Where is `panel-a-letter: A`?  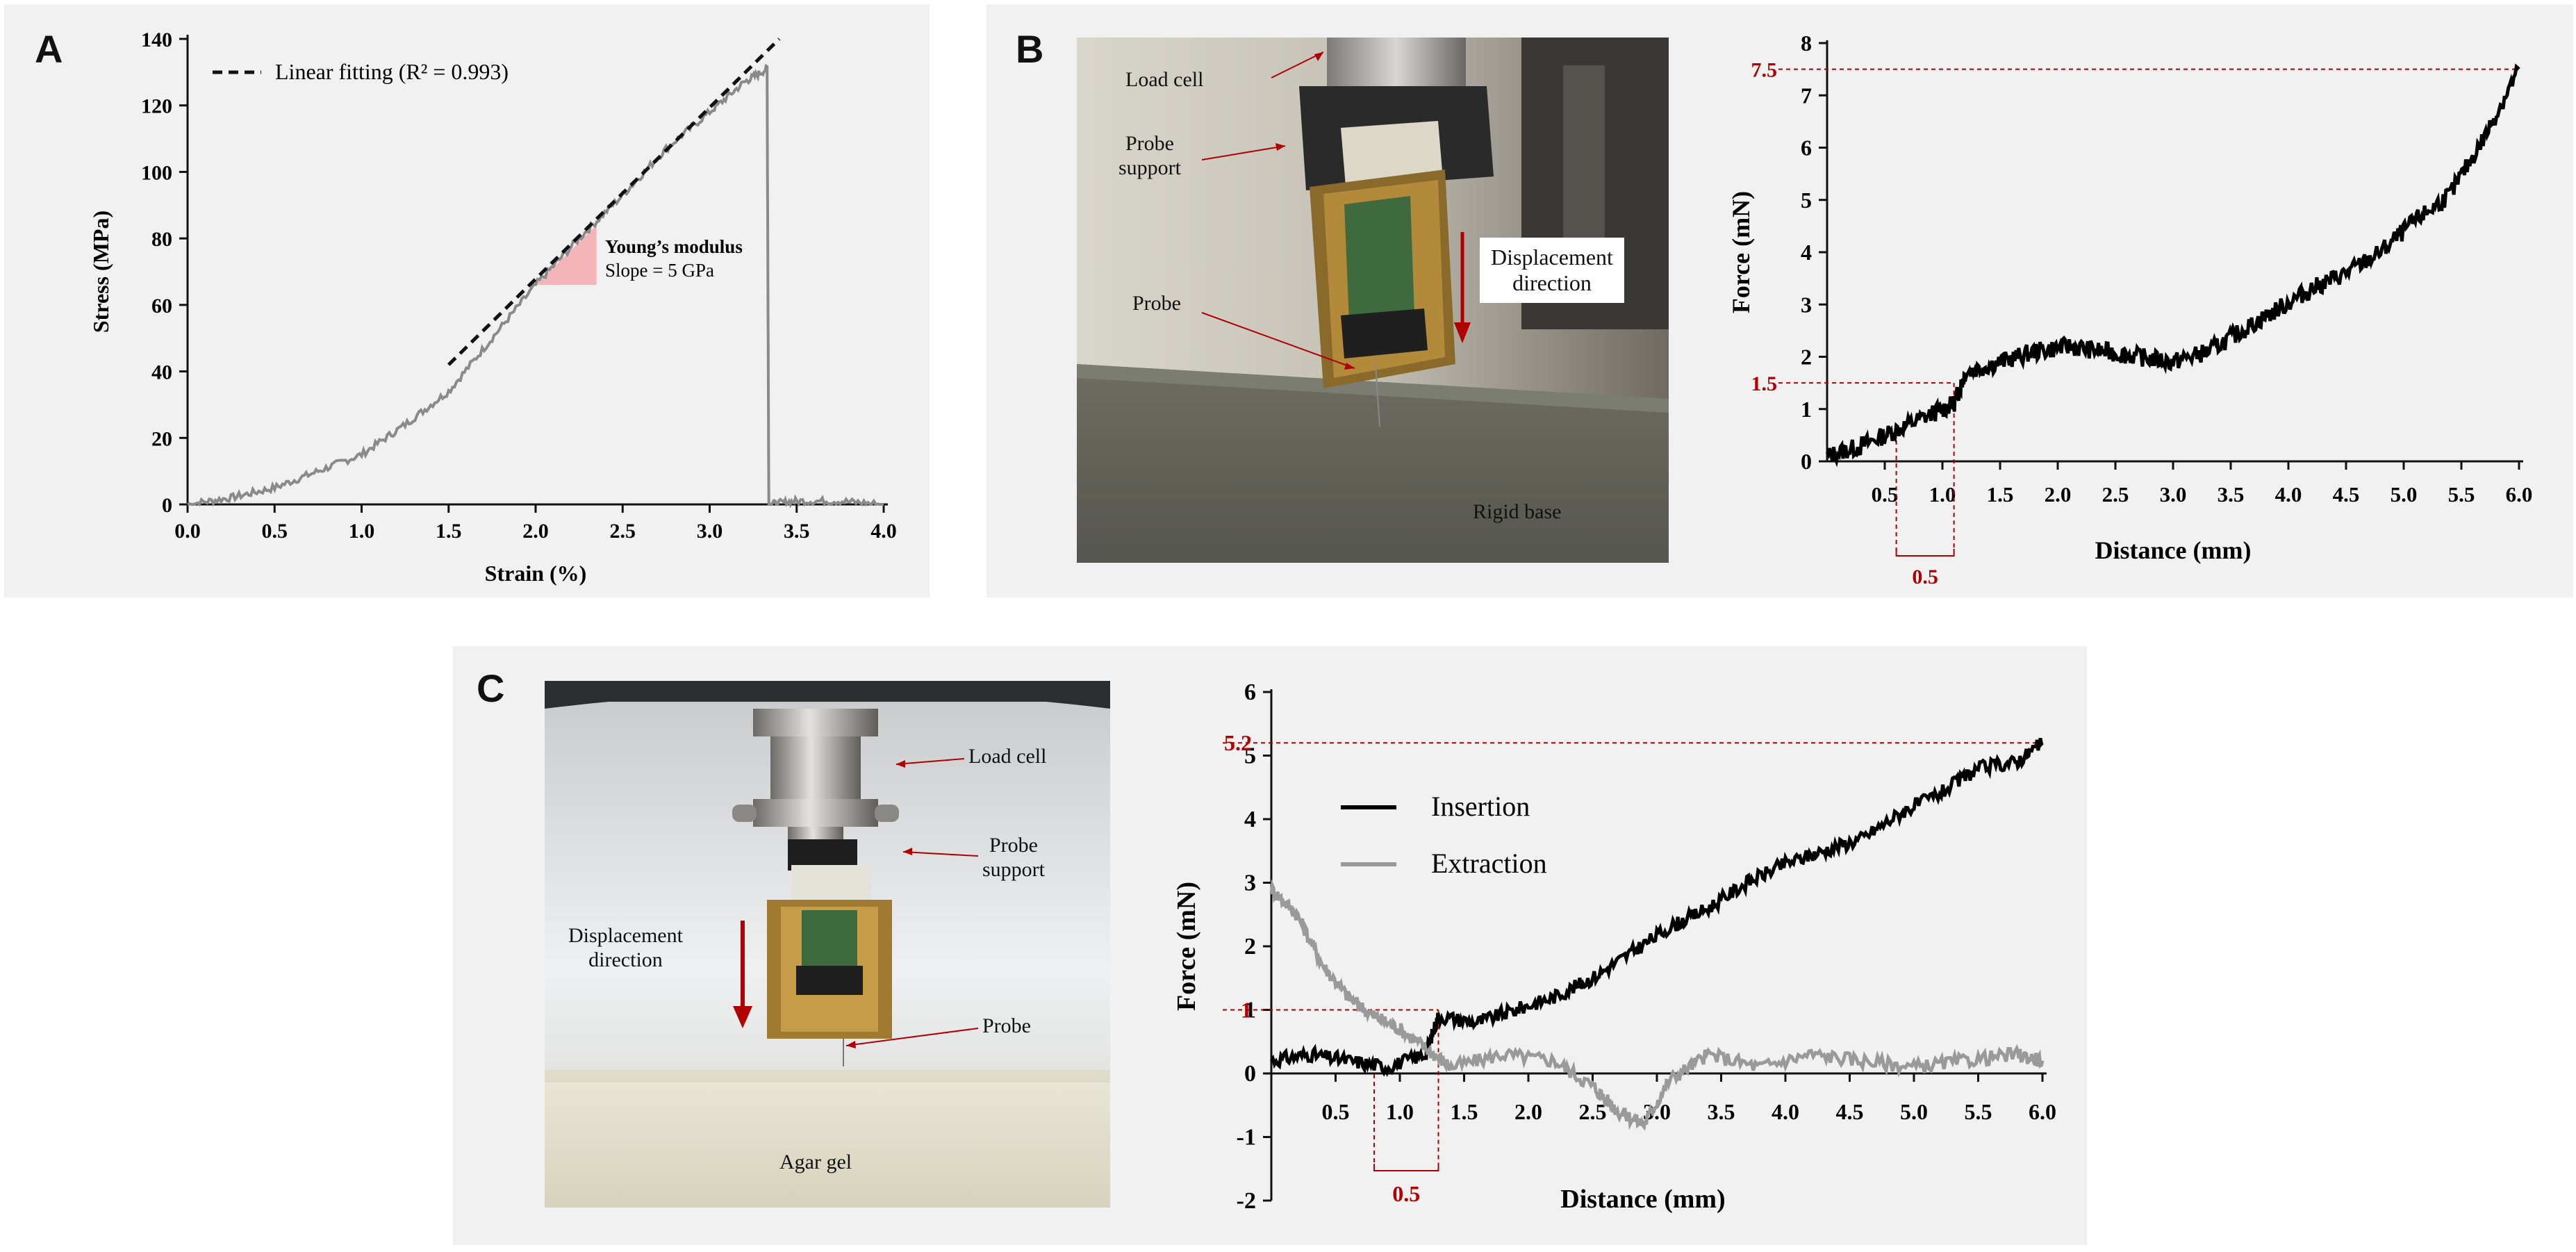 panel-a-letter: A is located at coordinates (49, 49).